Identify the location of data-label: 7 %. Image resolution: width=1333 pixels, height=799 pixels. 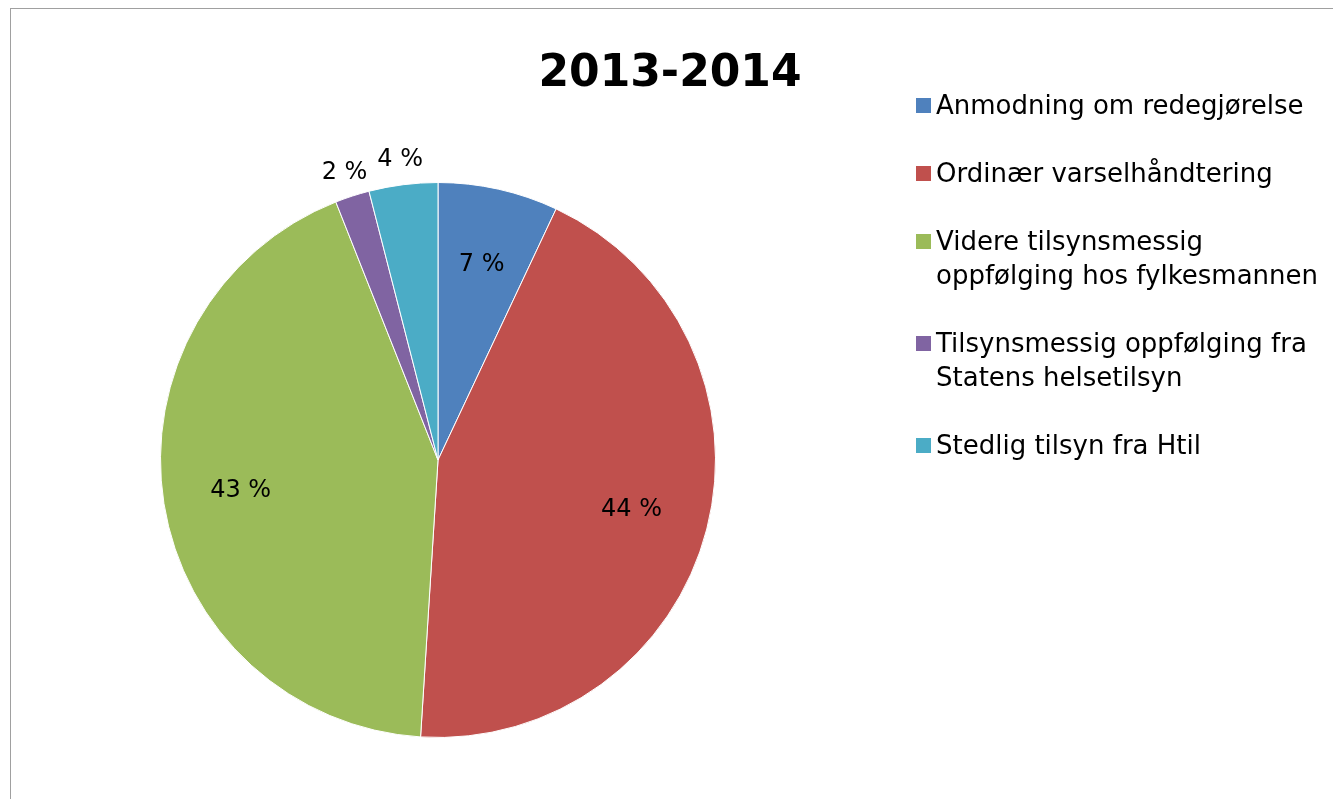
(481, 263).